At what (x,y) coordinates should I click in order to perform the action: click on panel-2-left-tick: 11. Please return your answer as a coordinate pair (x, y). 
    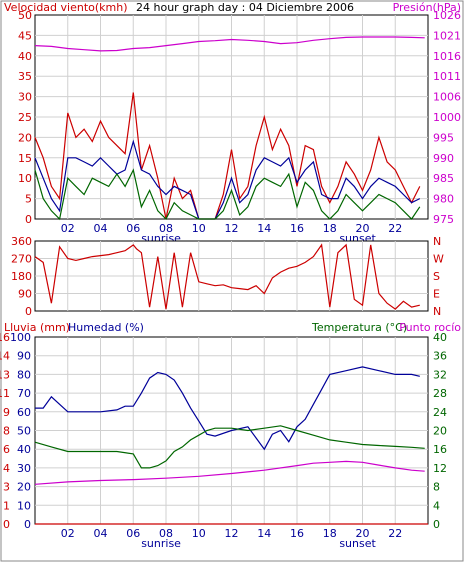
    Looking at the image, I should click on (5, 393).